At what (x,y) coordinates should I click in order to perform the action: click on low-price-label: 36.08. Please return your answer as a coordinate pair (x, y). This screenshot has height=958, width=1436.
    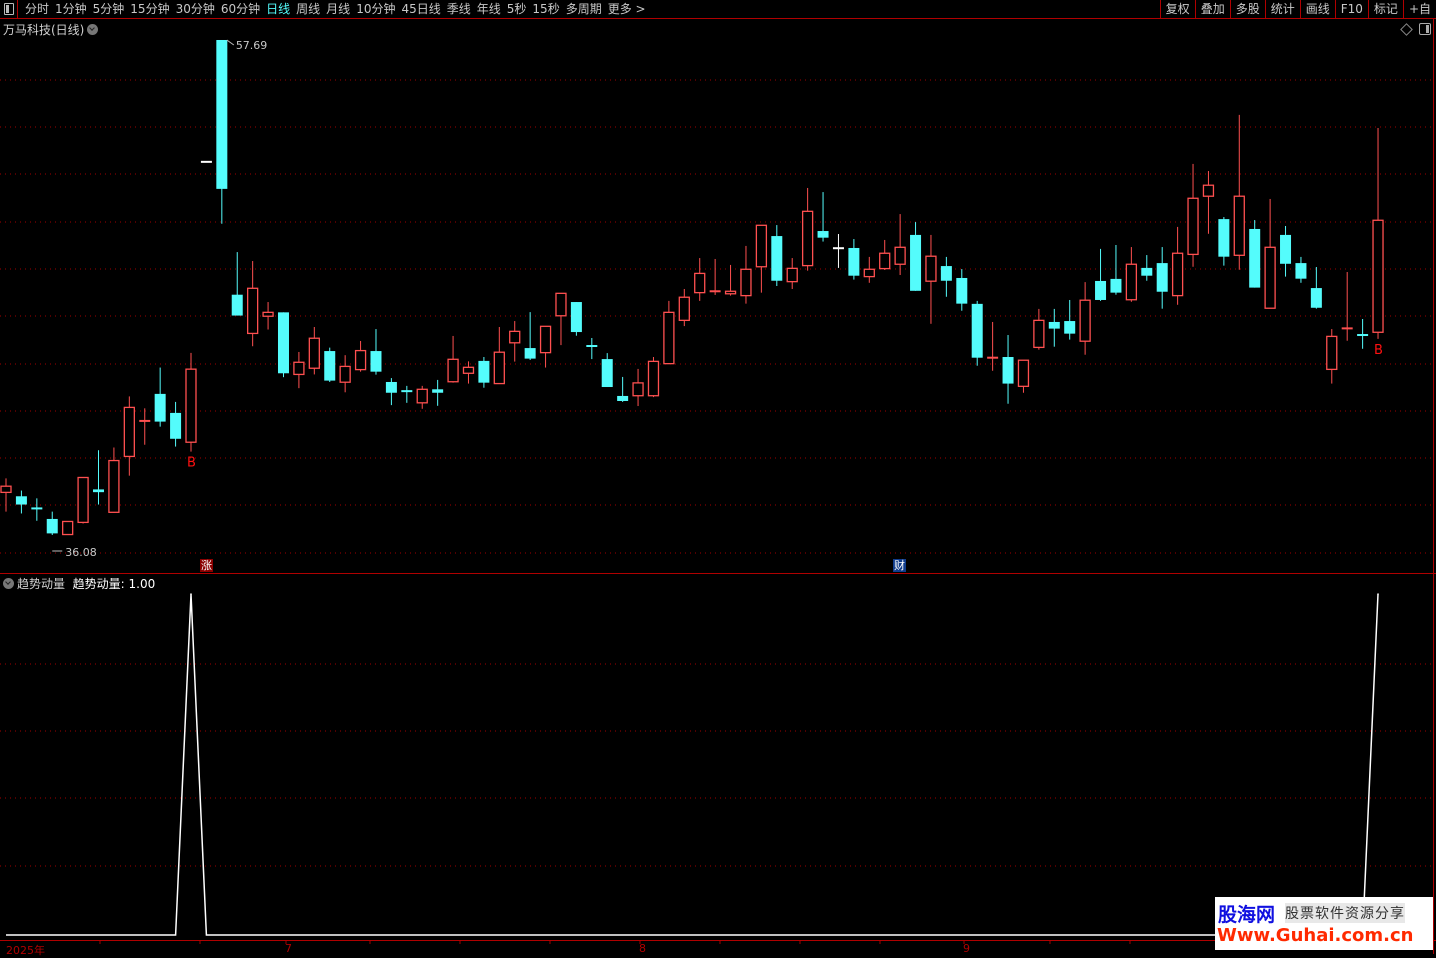
    Looking at the image, I should click on (81, 552).